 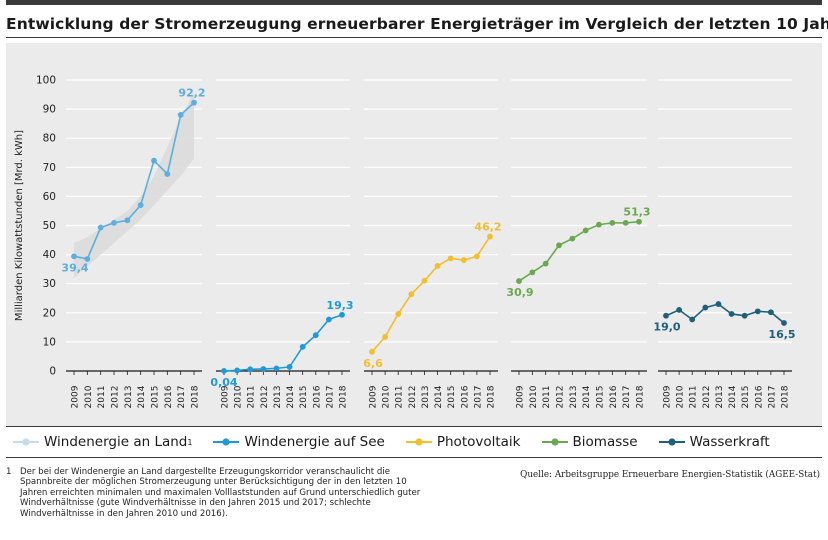 I want to click on y-tick-label: 0, so click(x=52, y=372).